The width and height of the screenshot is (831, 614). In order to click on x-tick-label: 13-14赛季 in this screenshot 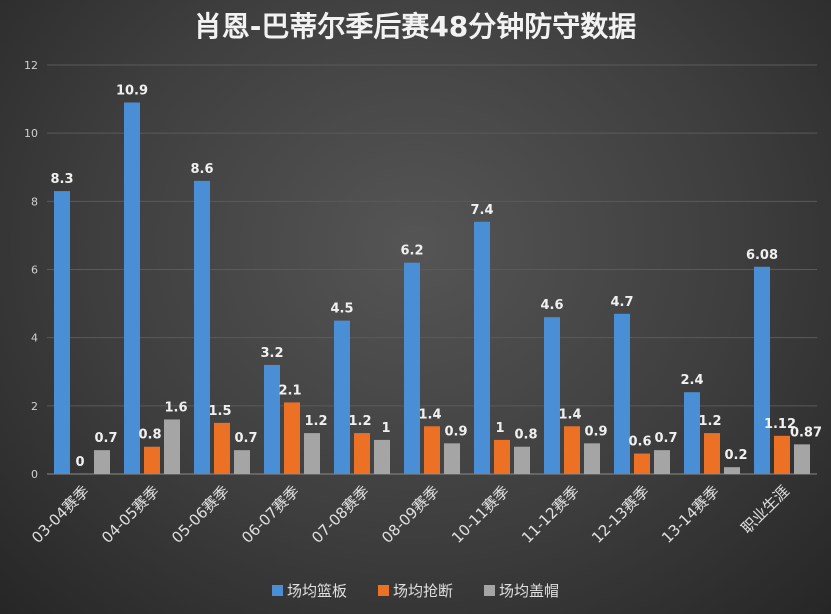, I will do `click(690, 514)`.